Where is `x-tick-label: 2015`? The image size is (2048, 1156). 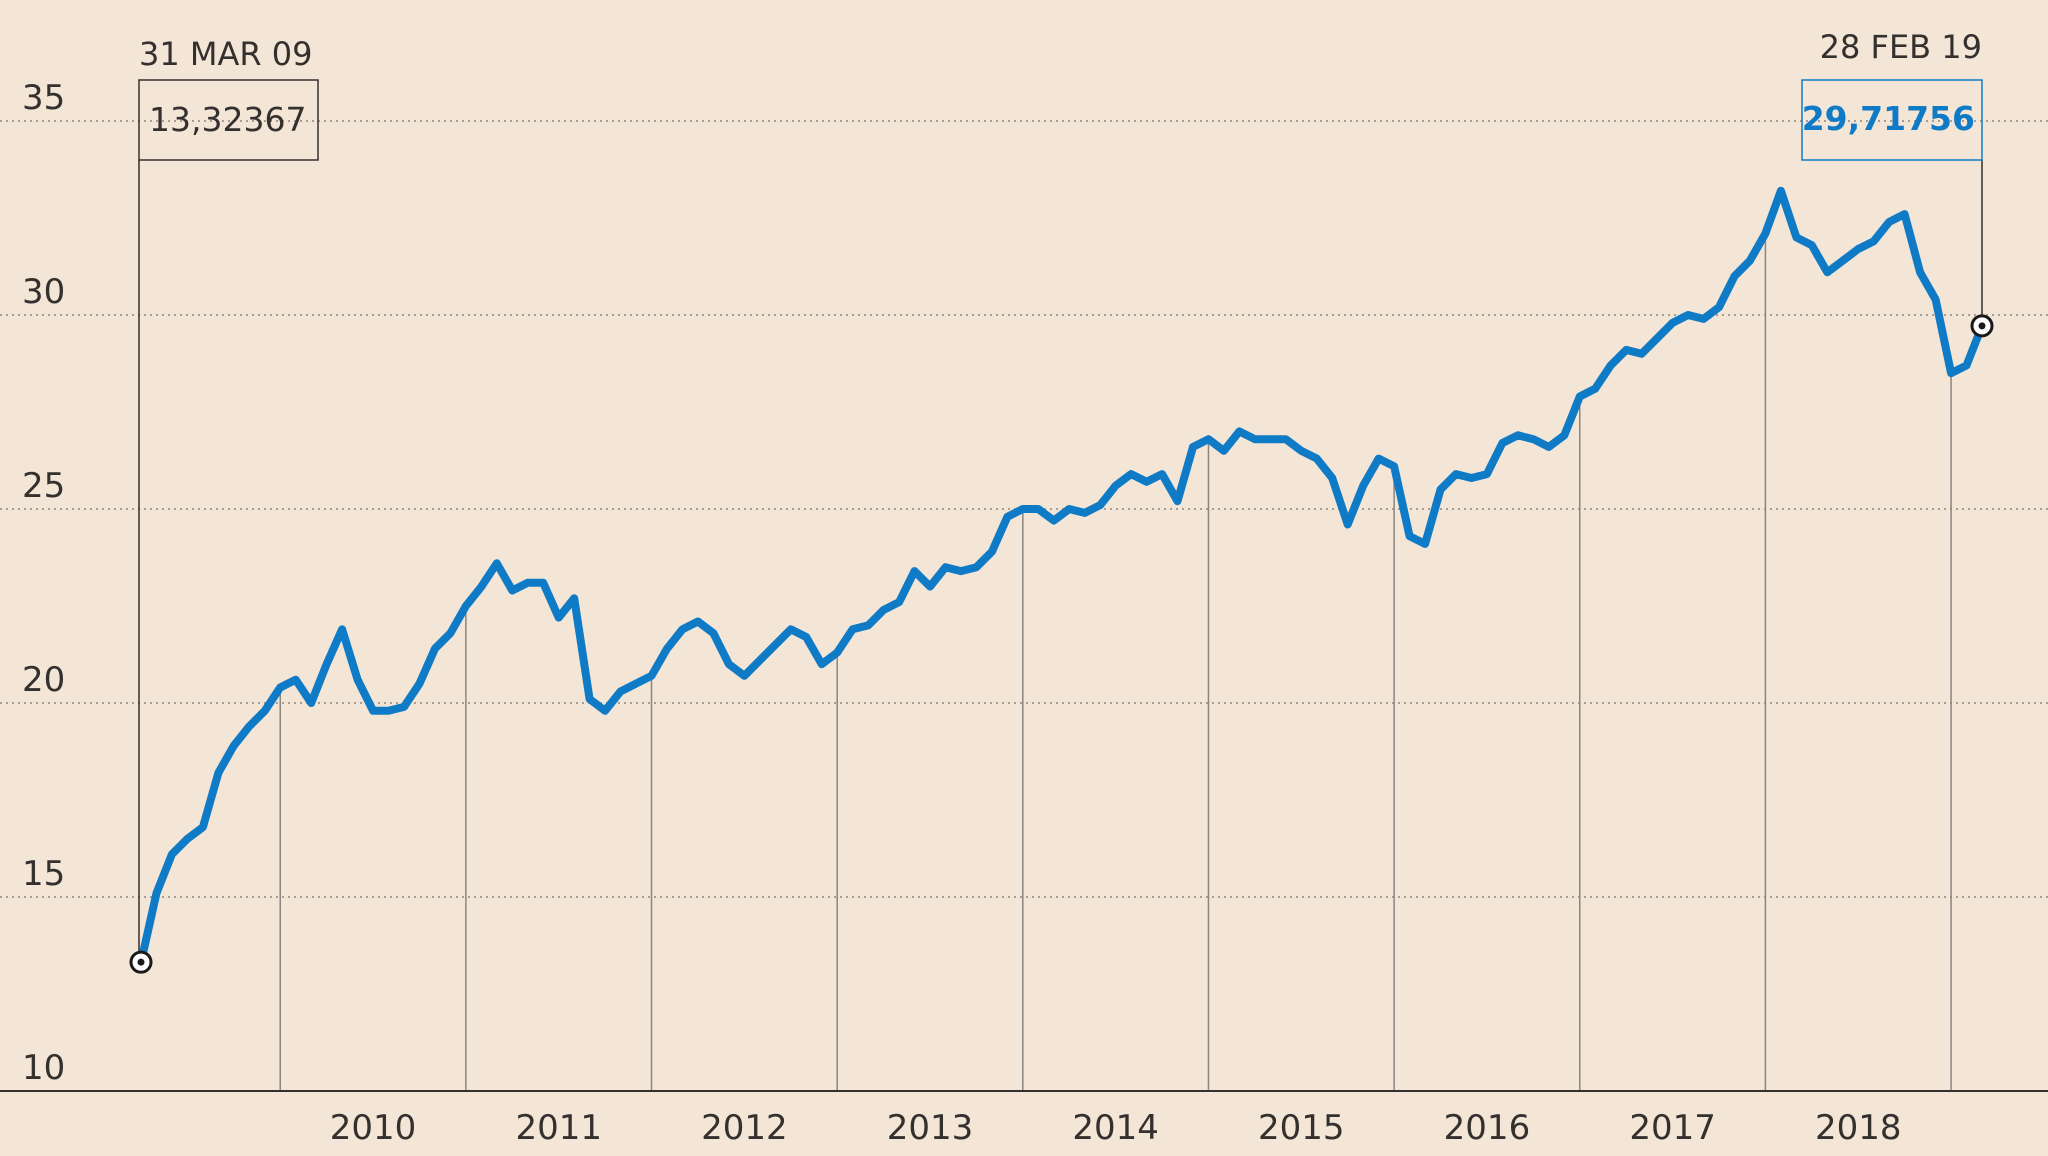 x-tick-label: 2015 is located at coordinates (1301, 1128).